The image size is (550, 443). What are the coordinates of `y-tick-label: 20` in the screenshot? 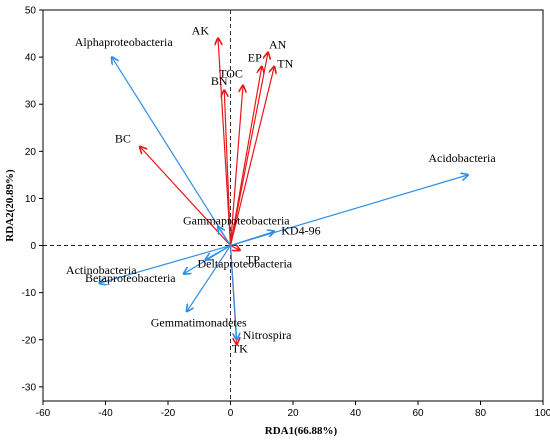 It's located at (31, 152).